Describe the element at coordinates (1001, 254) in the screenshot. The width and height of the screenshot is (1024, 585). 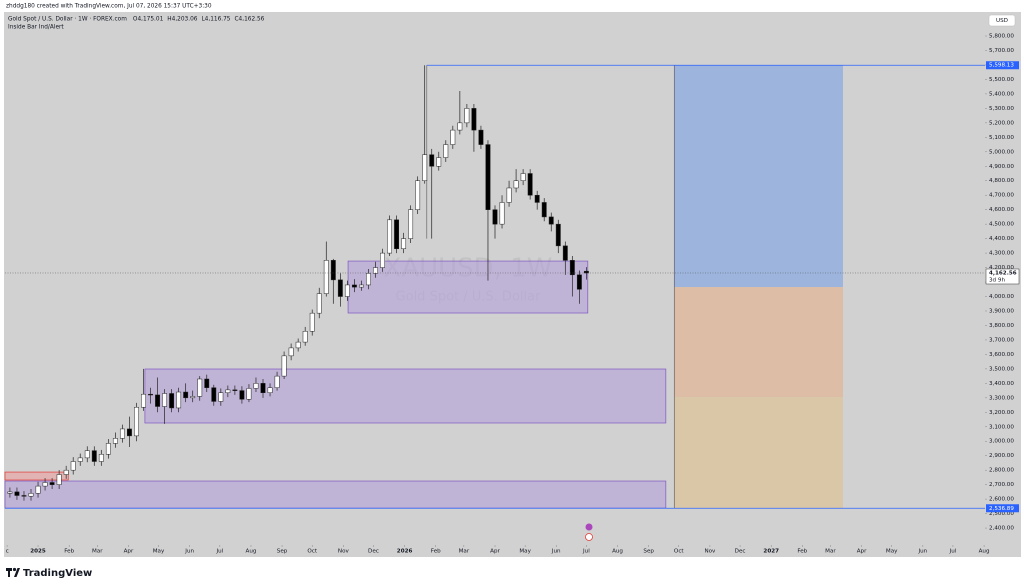
I see `y-tick-label: 4,300.00` at that location.